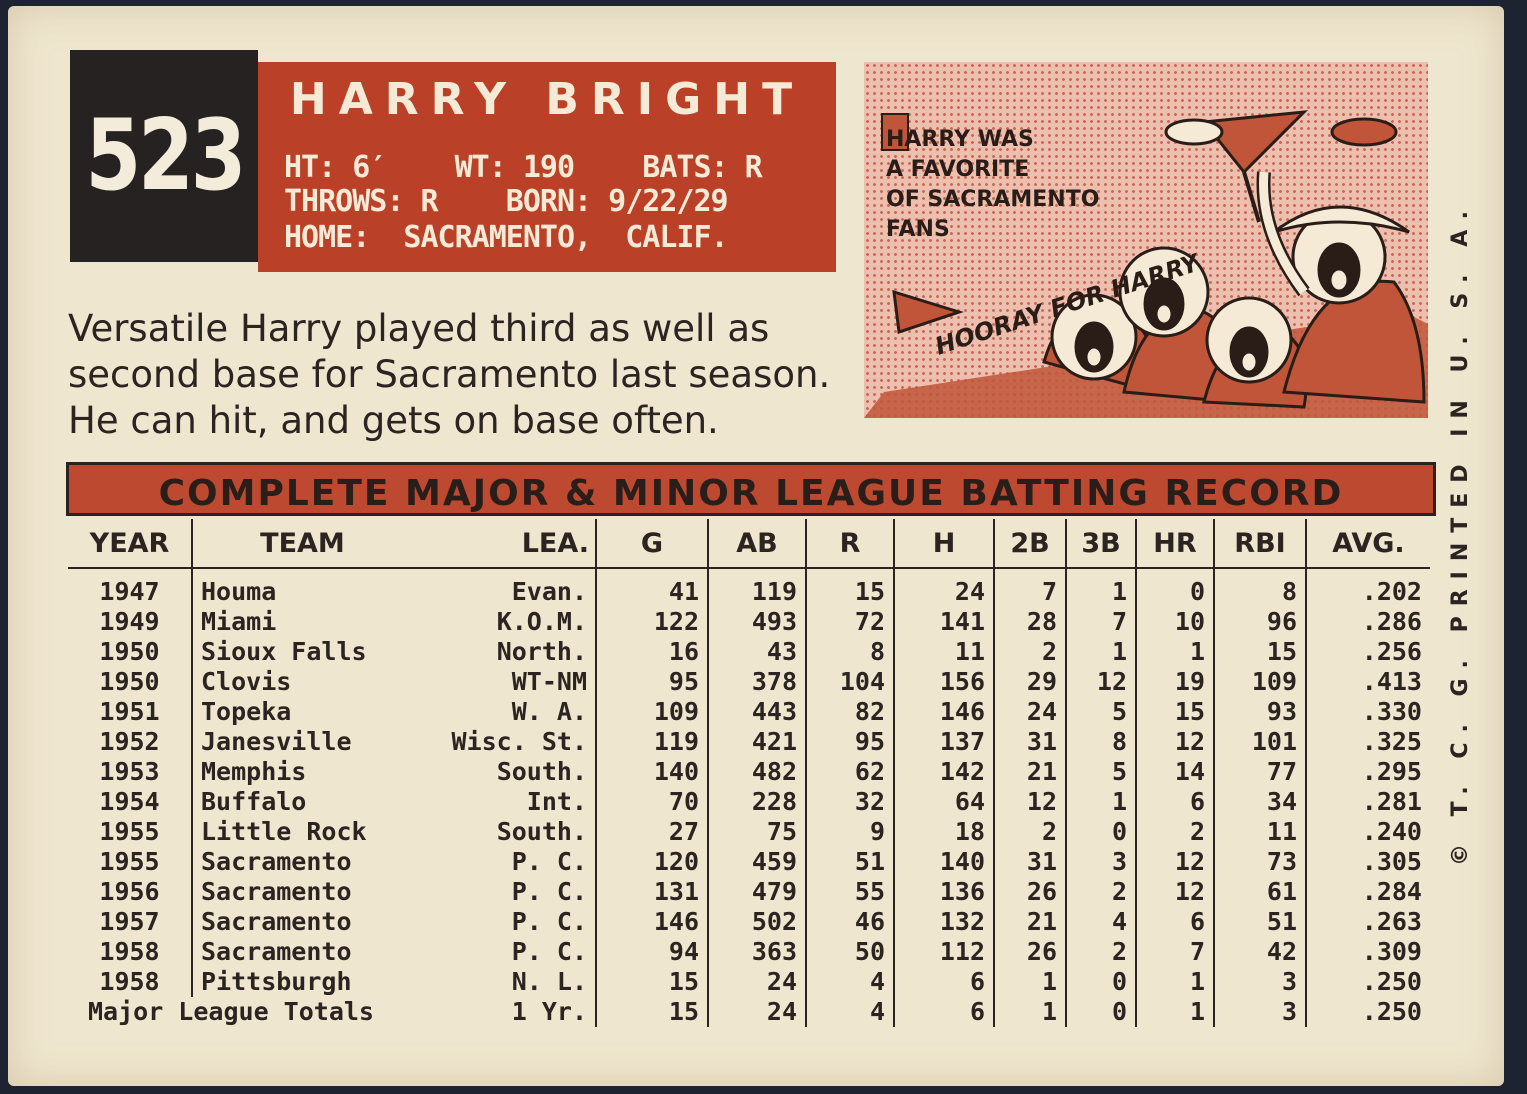 The image size is (1527, 1094). I want to click on player-info-line-1: HT: 6′ WT: 190 BATS: R, so click(523, 167).